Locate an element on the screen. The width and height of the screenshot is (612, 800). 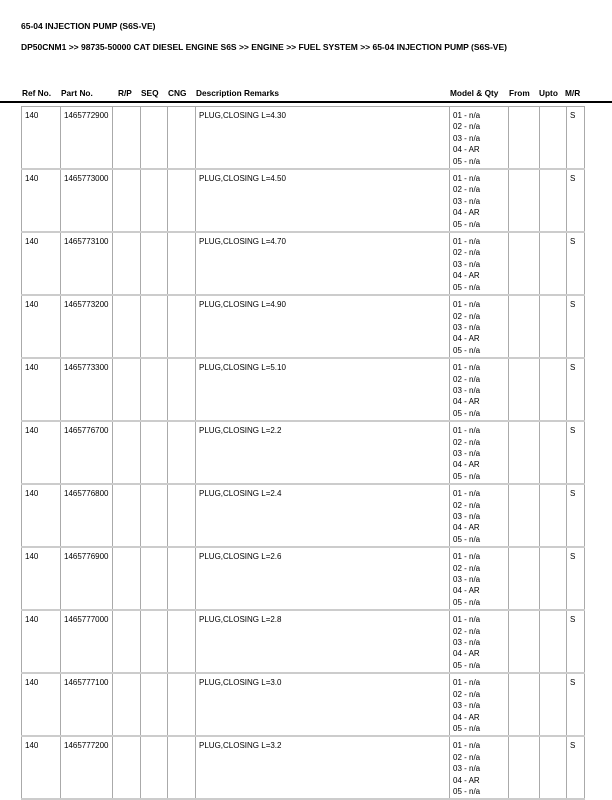
description-cell: PLUG,CLOSING L=3.0 is located at coordinates (322, 704).